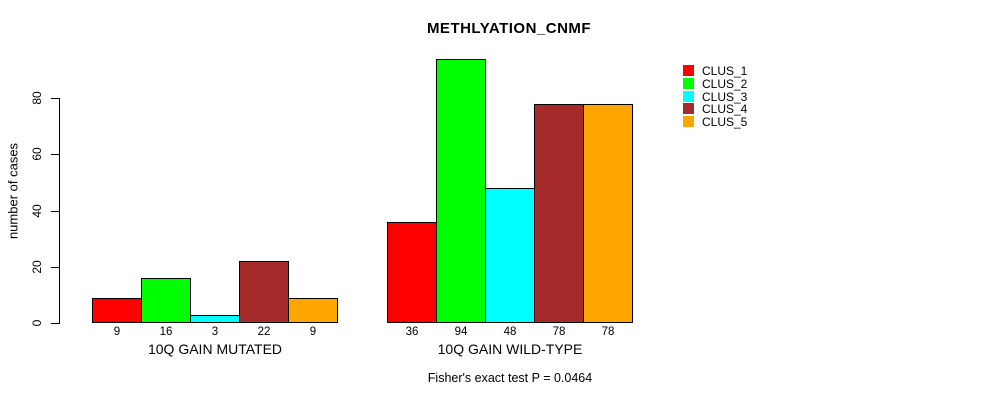 Image resolution: width=990 pixels, height=400 pixels. What do you see at coordinates (37, 323) in the screenshot?
I see `y-axis-tick-label: 0` at bounding box center [37, 323].